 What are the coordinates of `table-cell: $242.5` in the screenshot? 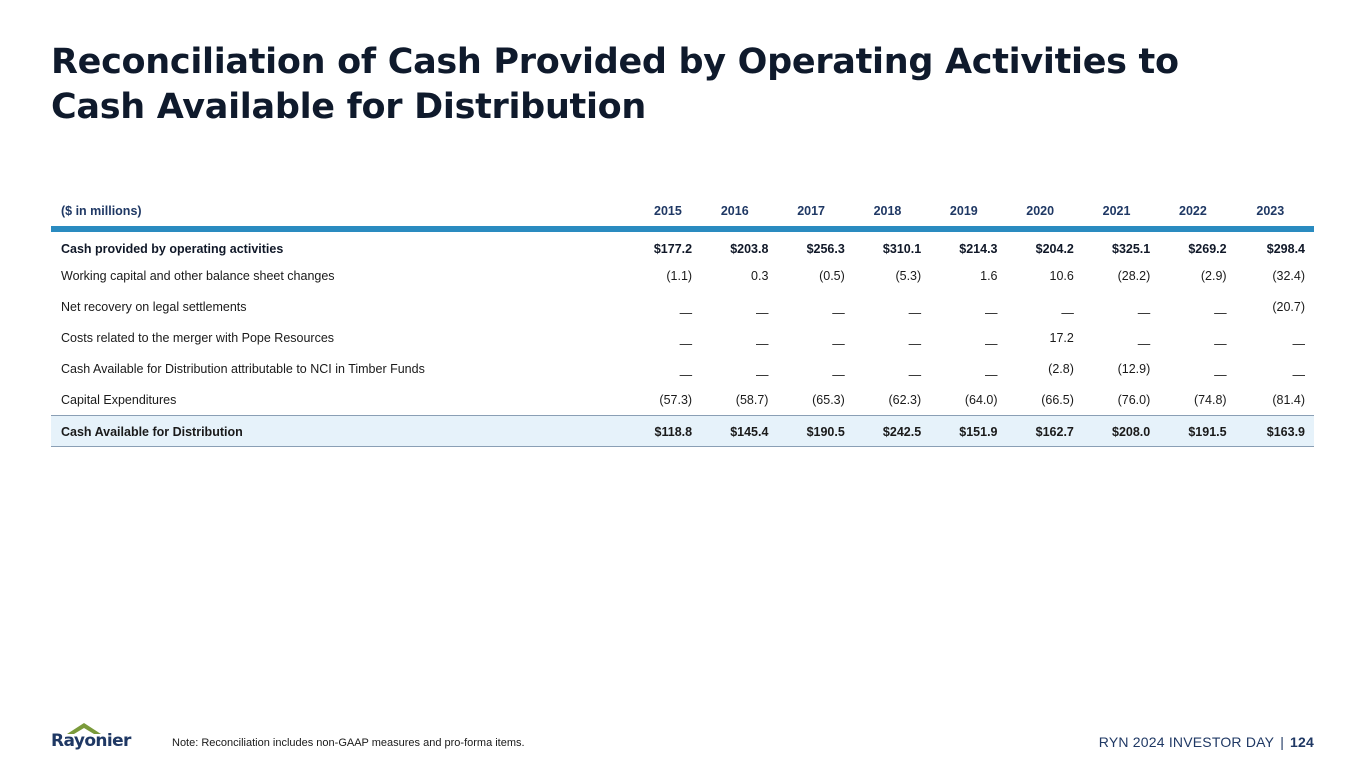 It's located at (892, 430).